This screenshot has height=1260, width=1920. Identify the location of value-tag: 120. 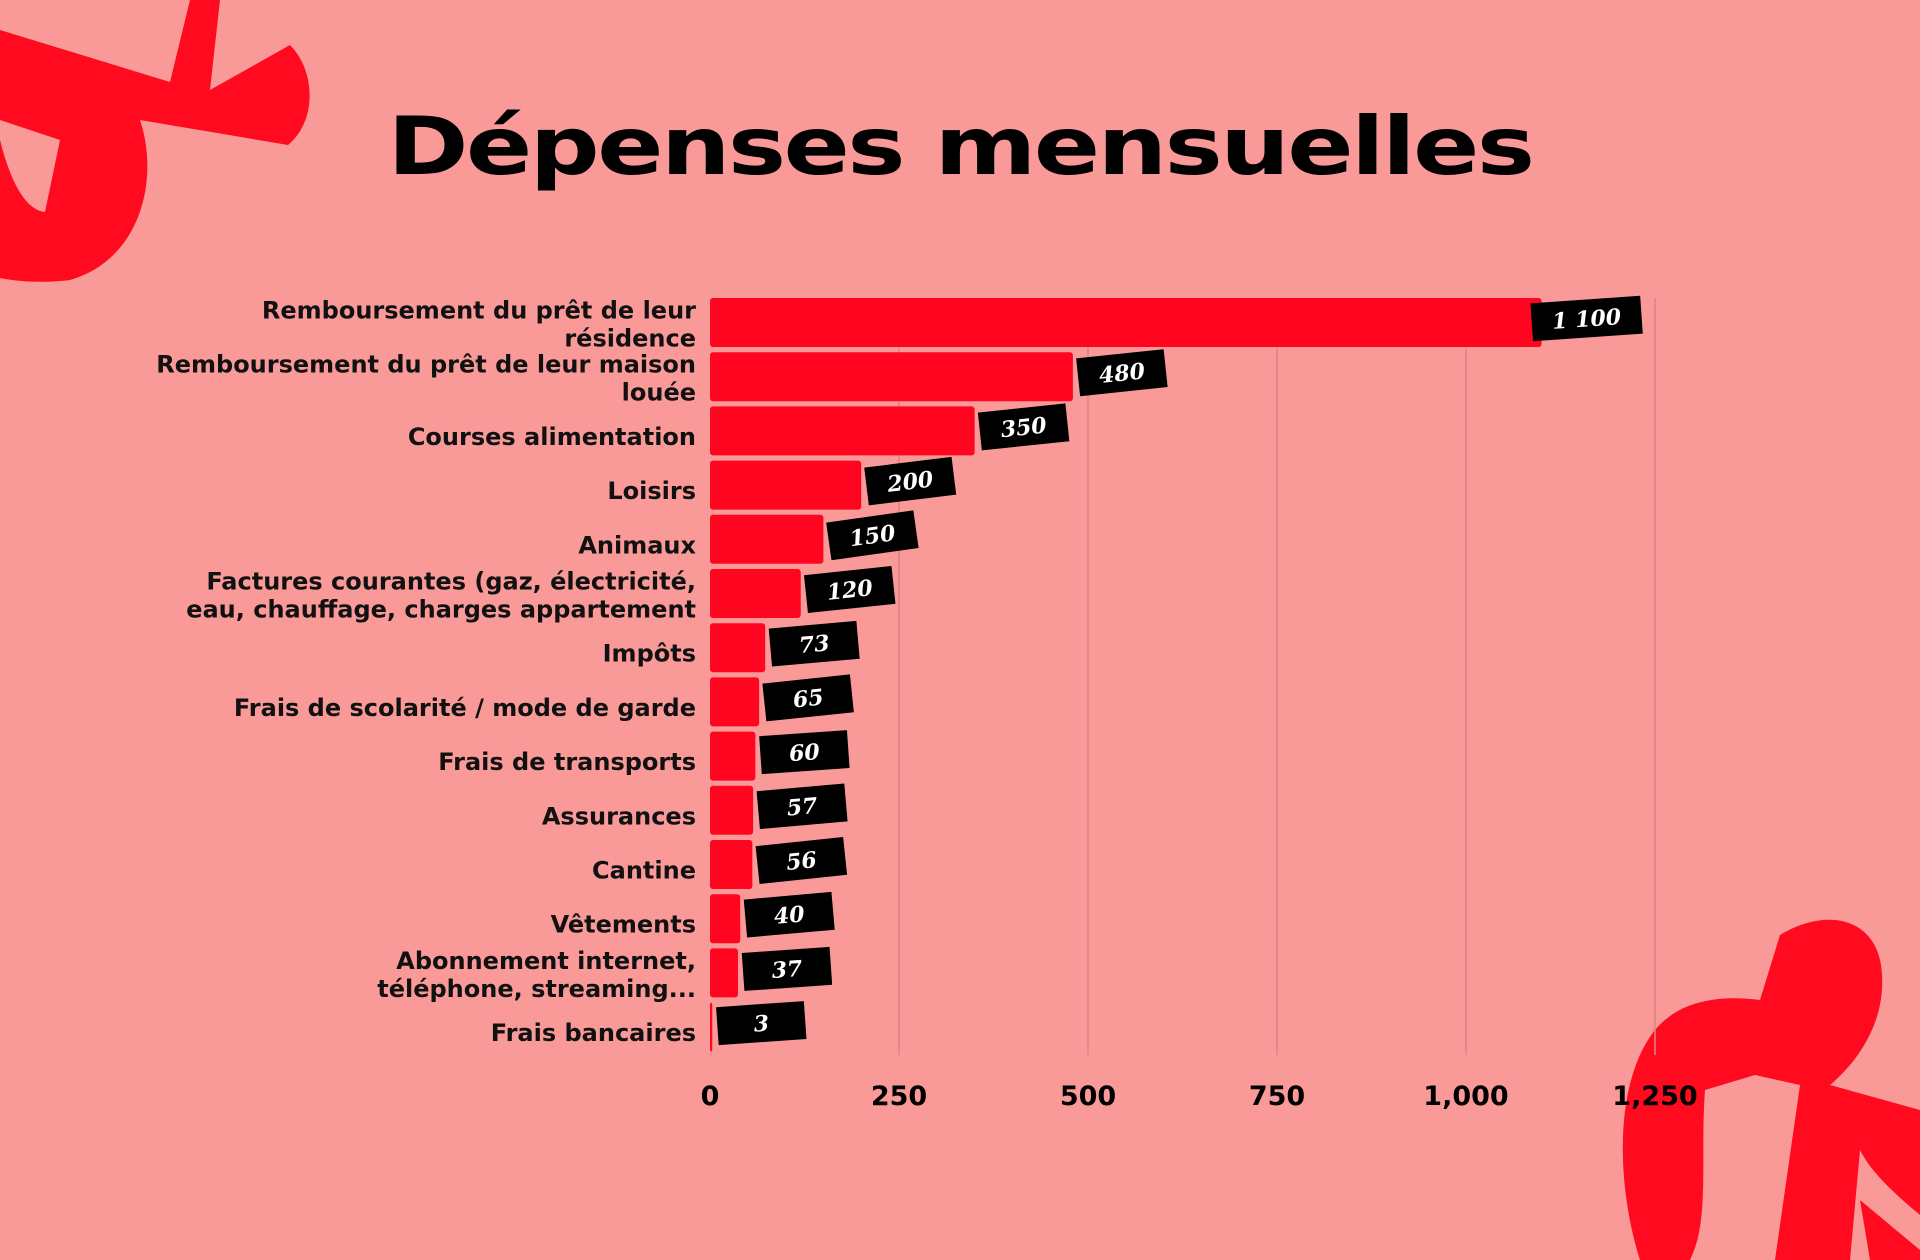
(849, 589).